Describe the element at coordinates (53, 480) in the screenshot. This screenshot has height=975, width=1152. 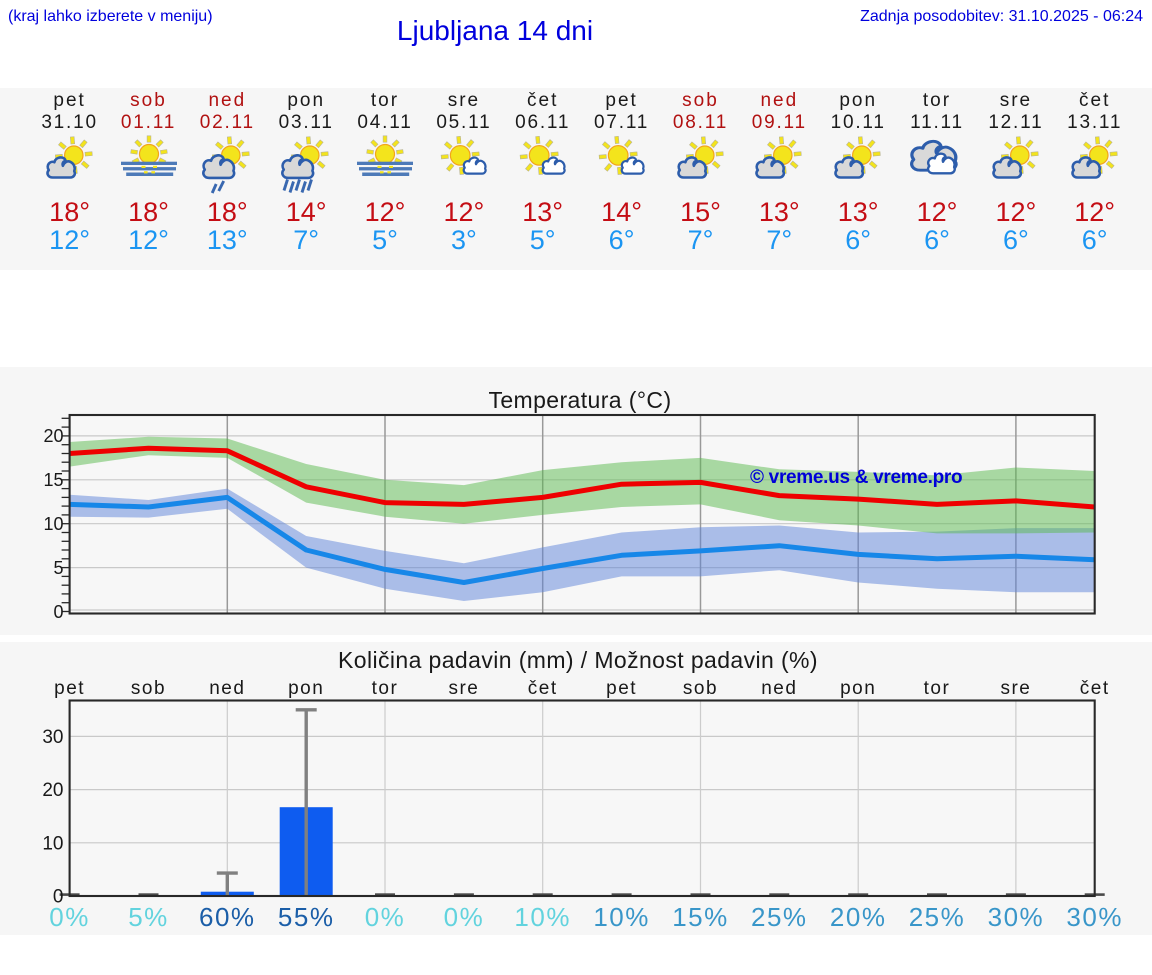
I see `svg-text: 15` at that location.